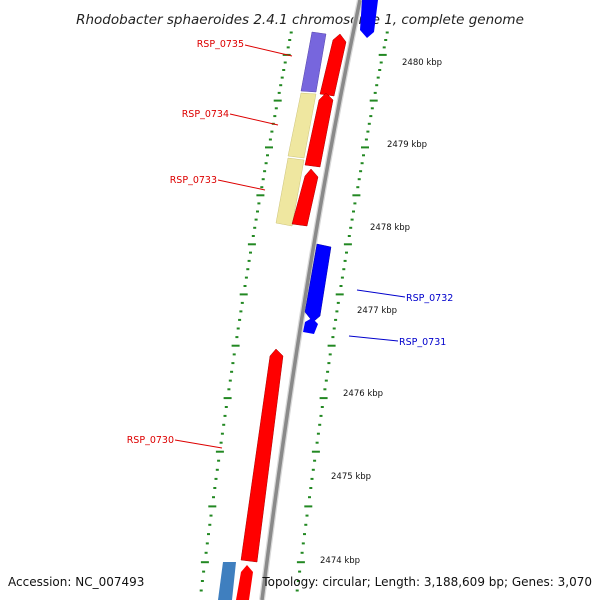 This screenshot has height=600, width=600. What do you see at coordinates (319, 130) in the screenshot?
I see `gene-feature-RSP_0734-strand` at bounding box center [319, 130].